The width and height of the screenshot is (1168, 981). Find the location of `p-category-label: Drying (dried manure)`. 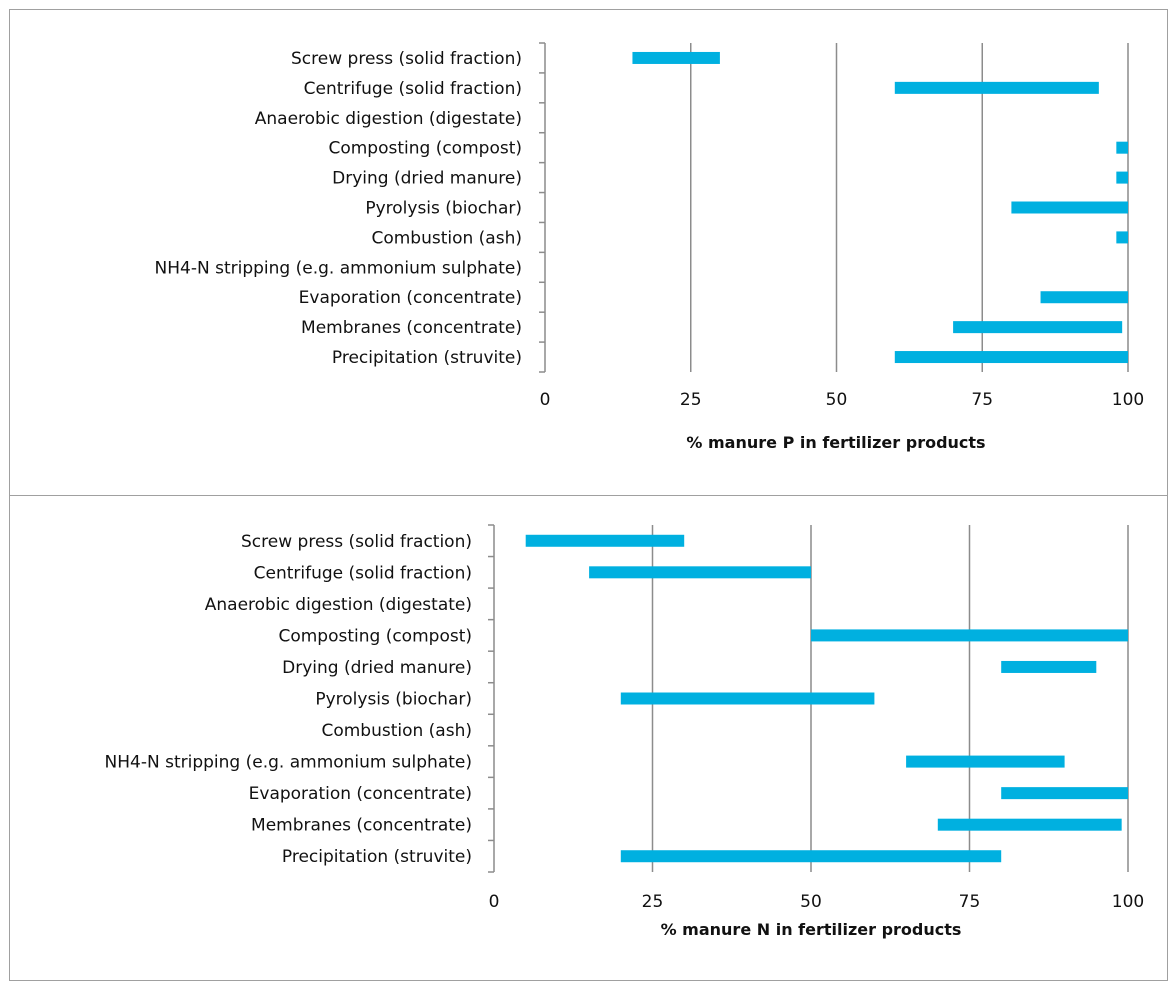

p-category-label: Drying (dried manure) is located at coordinates (427, 179).